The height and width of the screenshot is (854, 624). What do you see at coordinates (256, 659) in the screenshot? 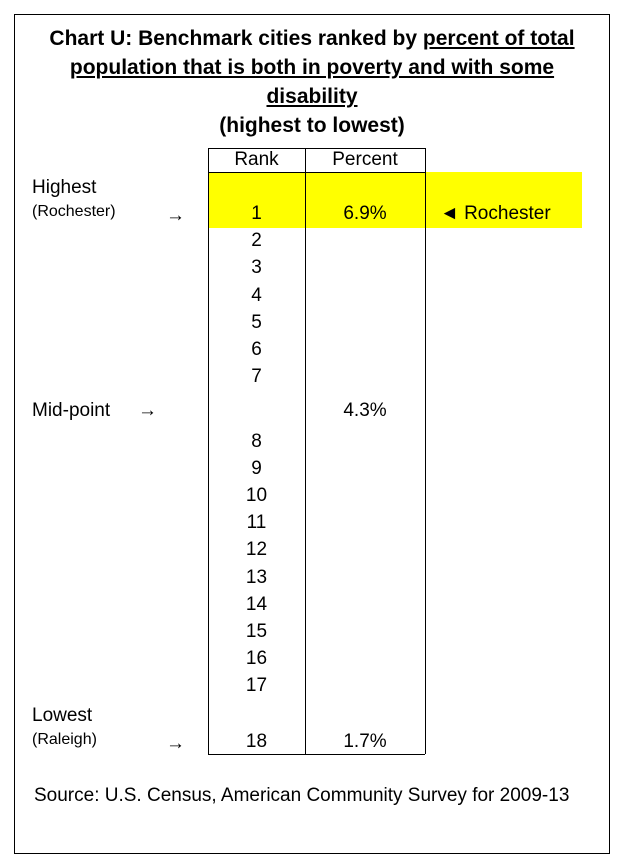
I see `rank: 16` at bounding box center [256, 659].